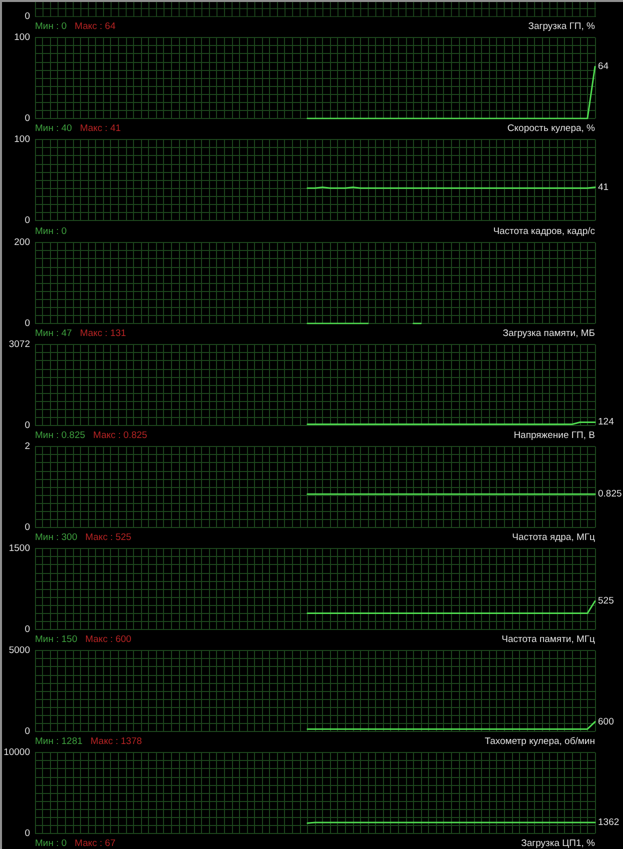 This screenshot has height=849, width=623. I want to click on text: Макс : 64, so click(95, 27).